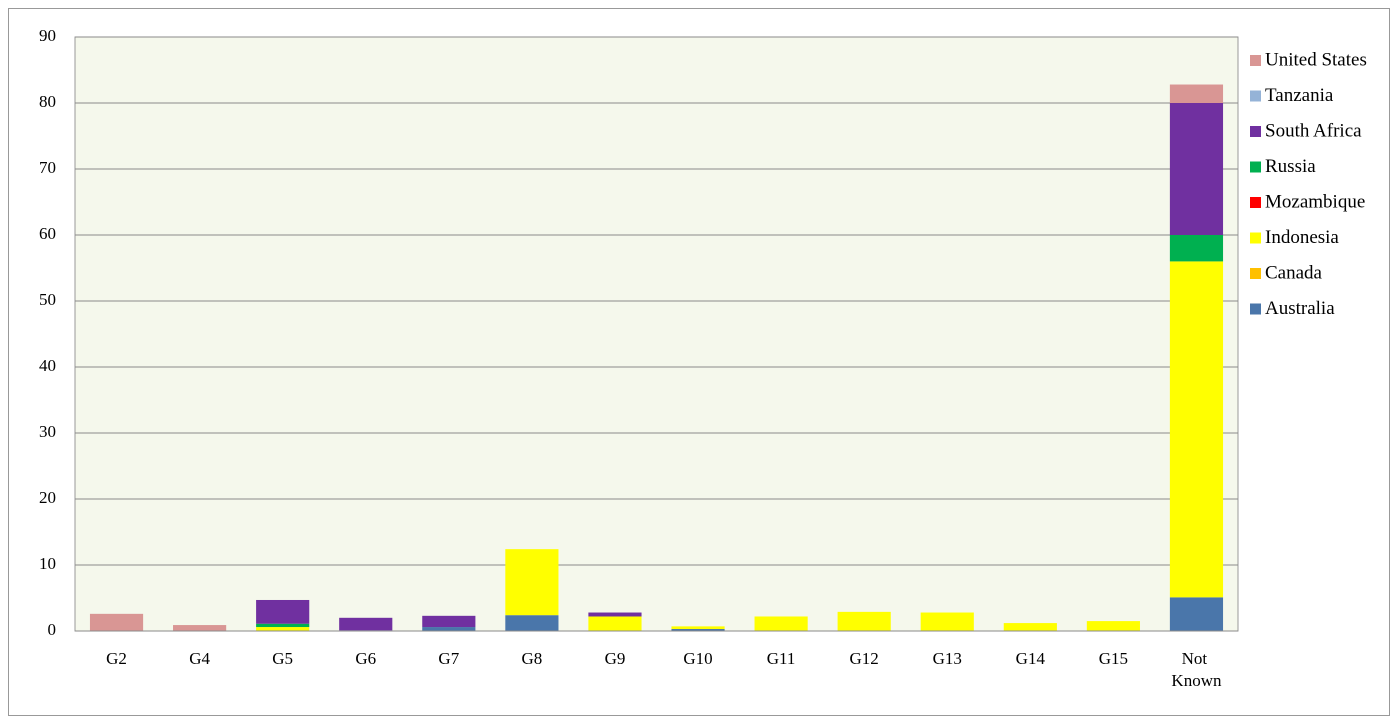  Describe the element at coordinates (47, 101) in the screenshot. I see `y-tick-label: 80` at that location.